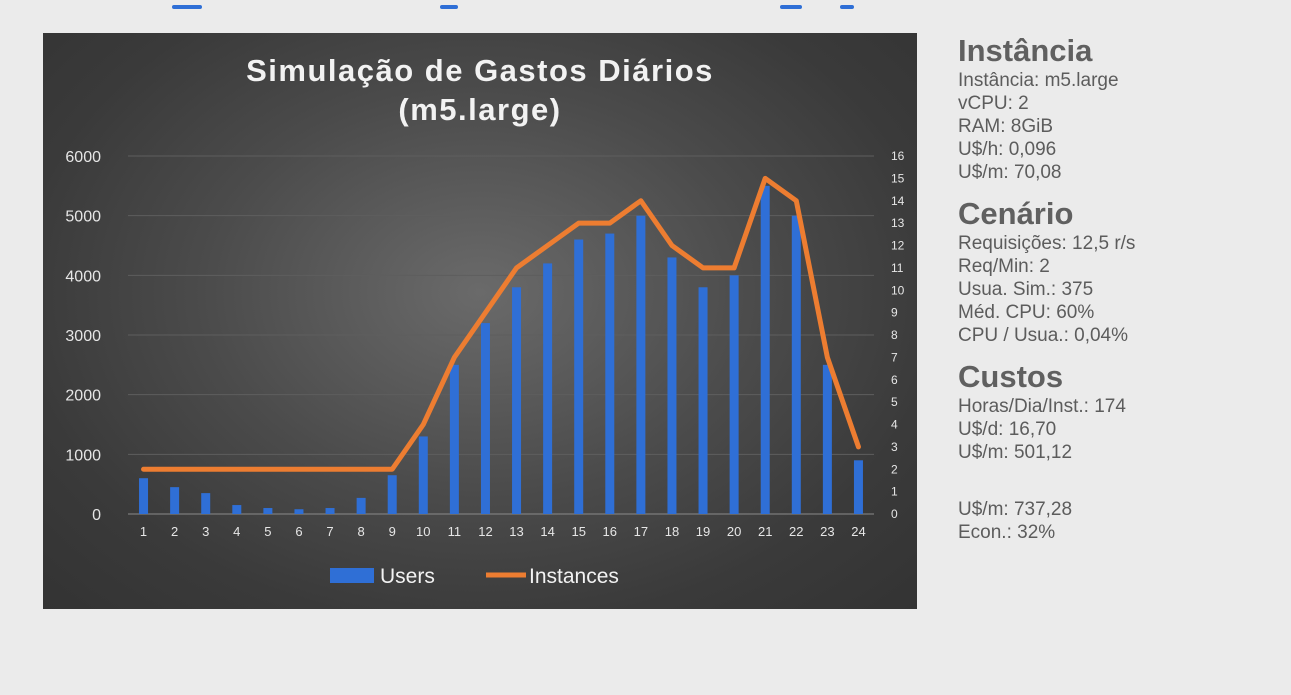 This screenshot has height=695, width=1291. What do you see at coordinates (898, 156) in the screenshot?
I see `y-right-tick-label: 16` at bounding box center [898, 156].